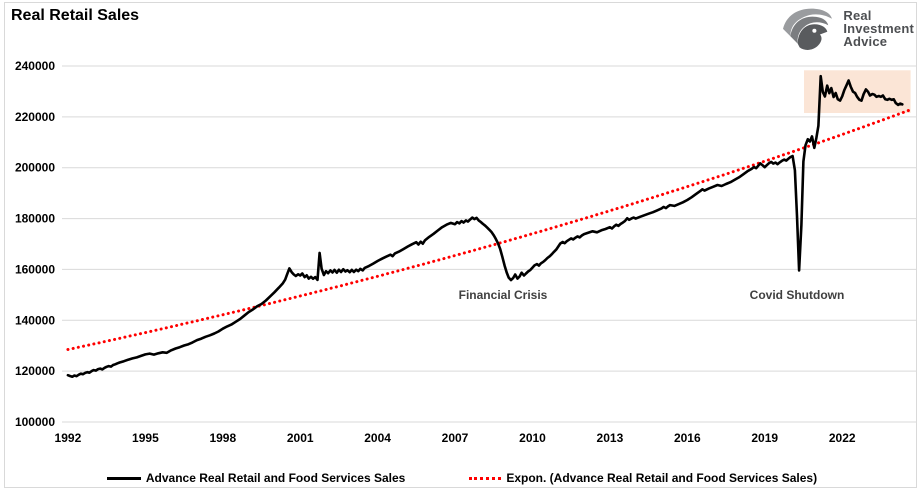  Describe the element at coordinates (145, 438) in the screenshot. I see `x-tick-label: 1995` at that location.